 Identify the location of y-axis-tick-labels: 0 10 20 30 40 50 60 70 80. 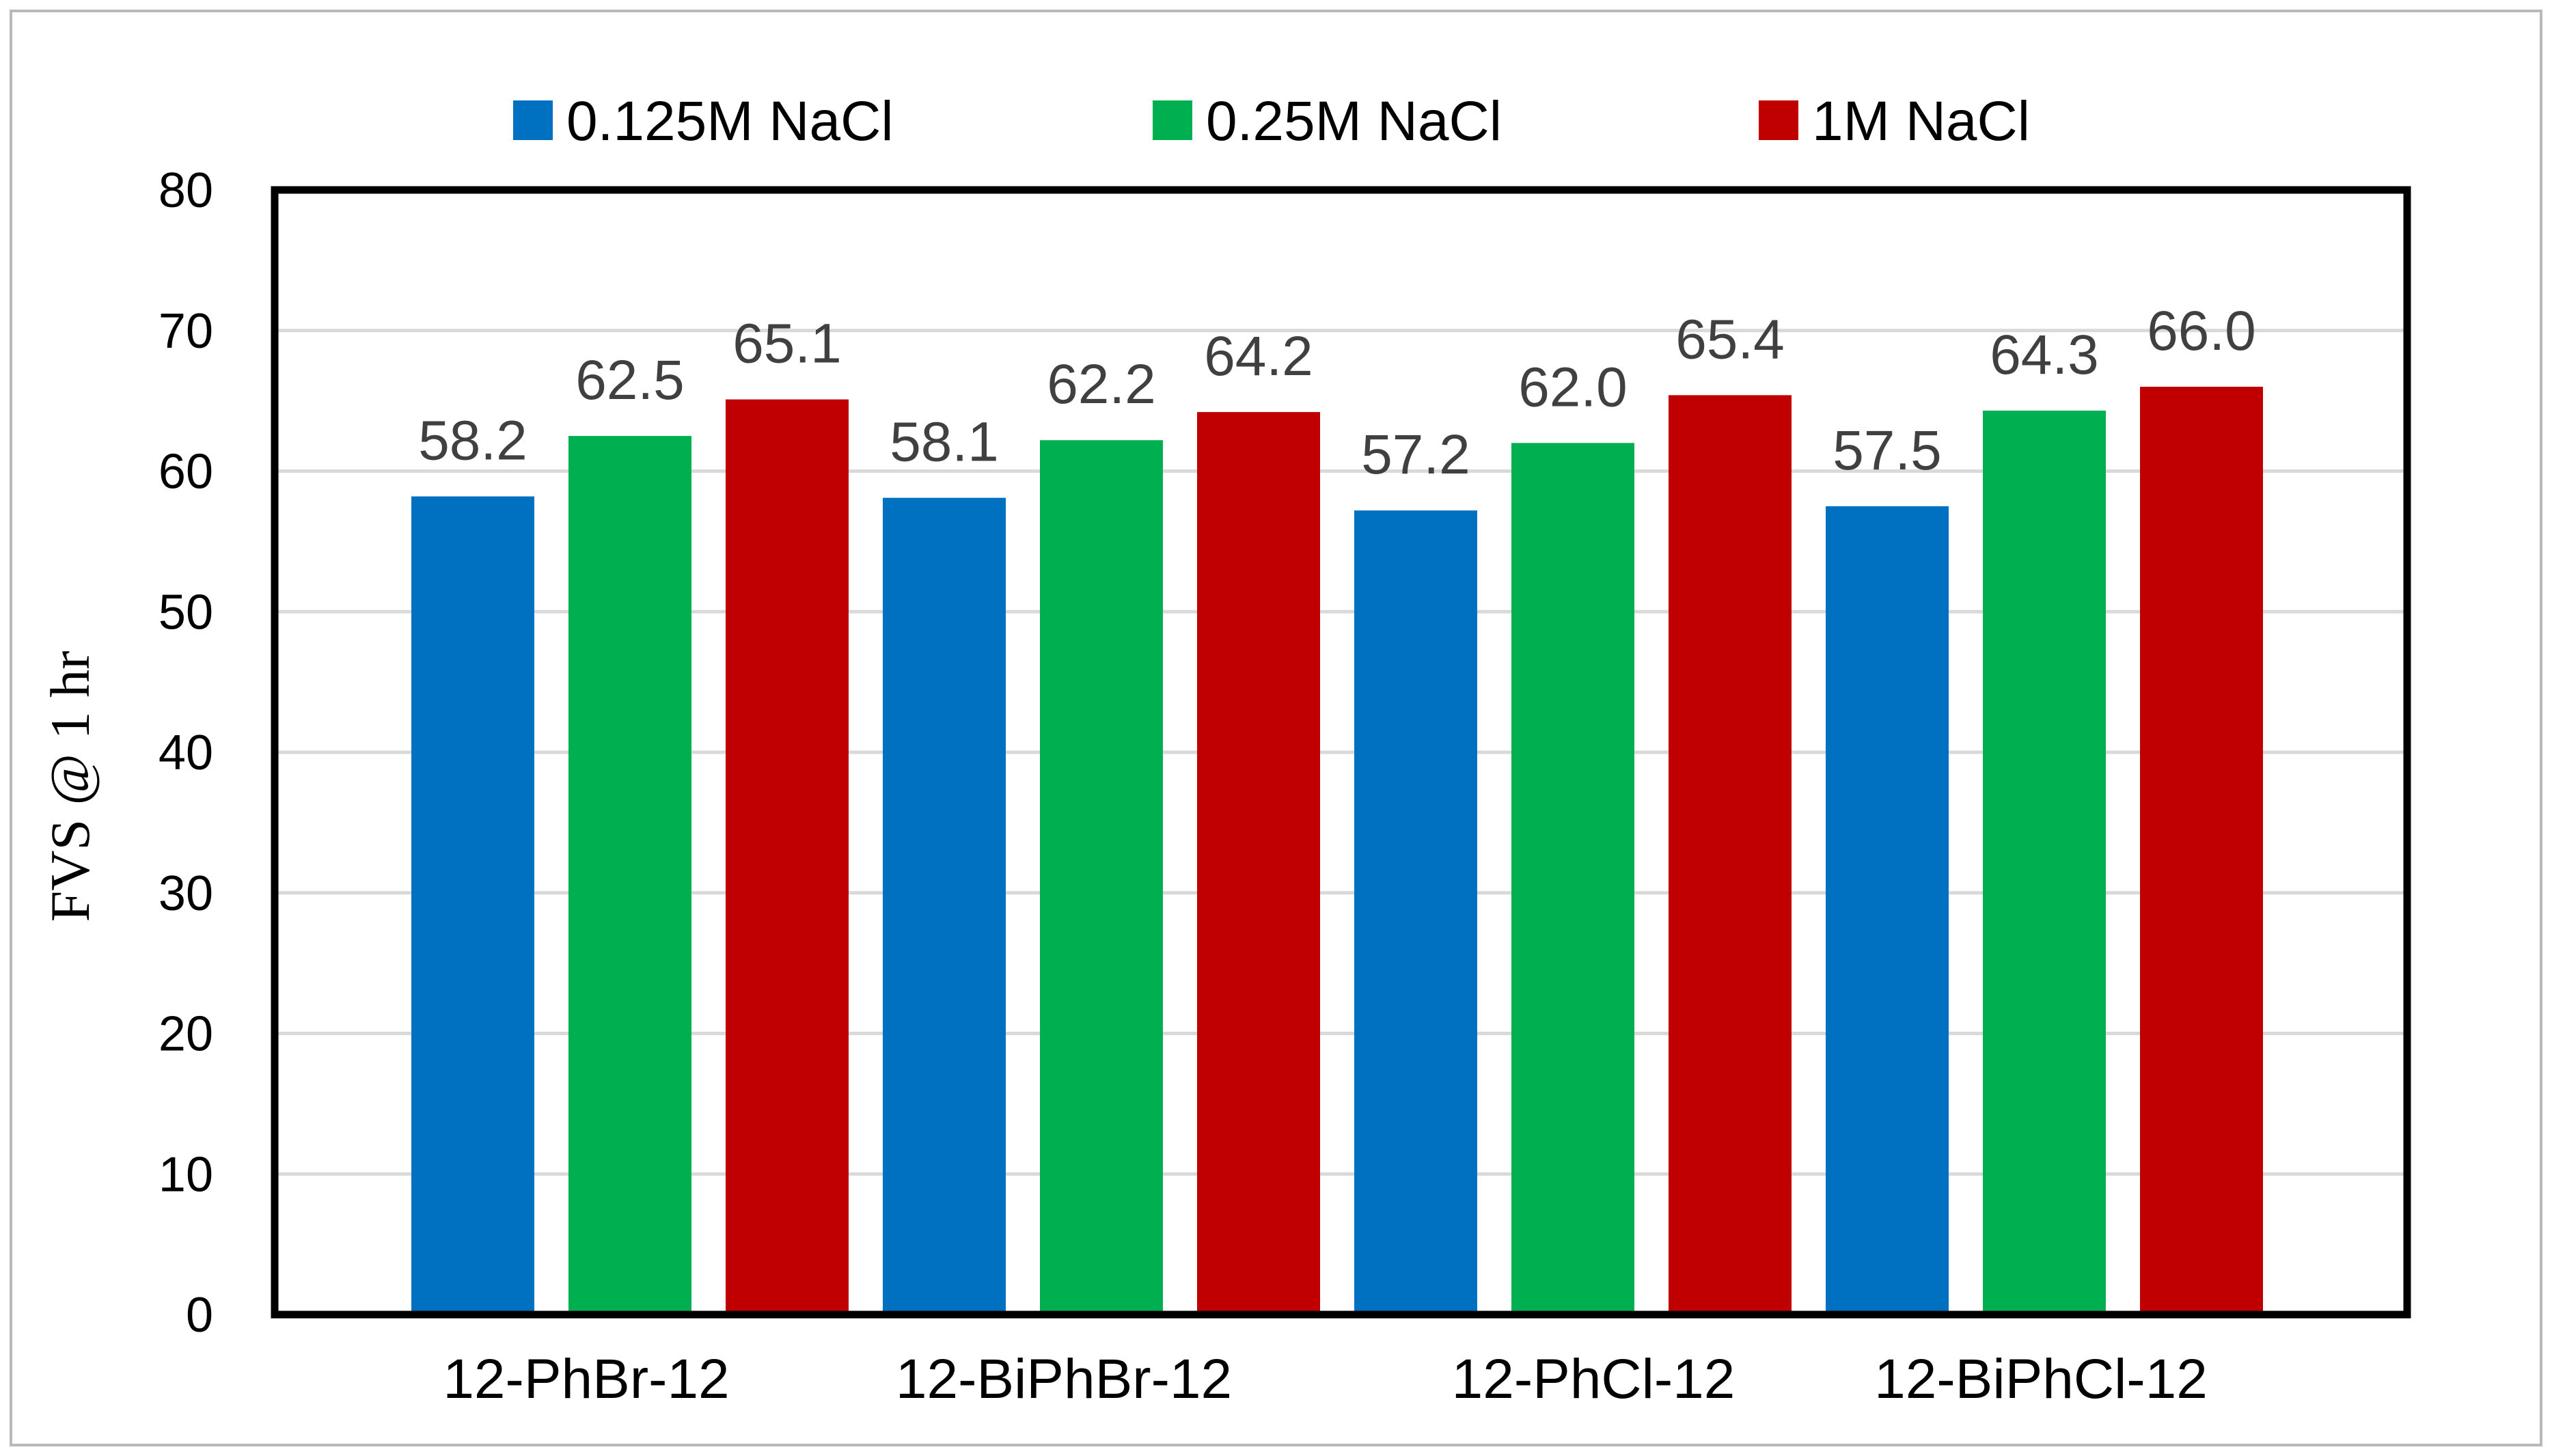
(186, 753).